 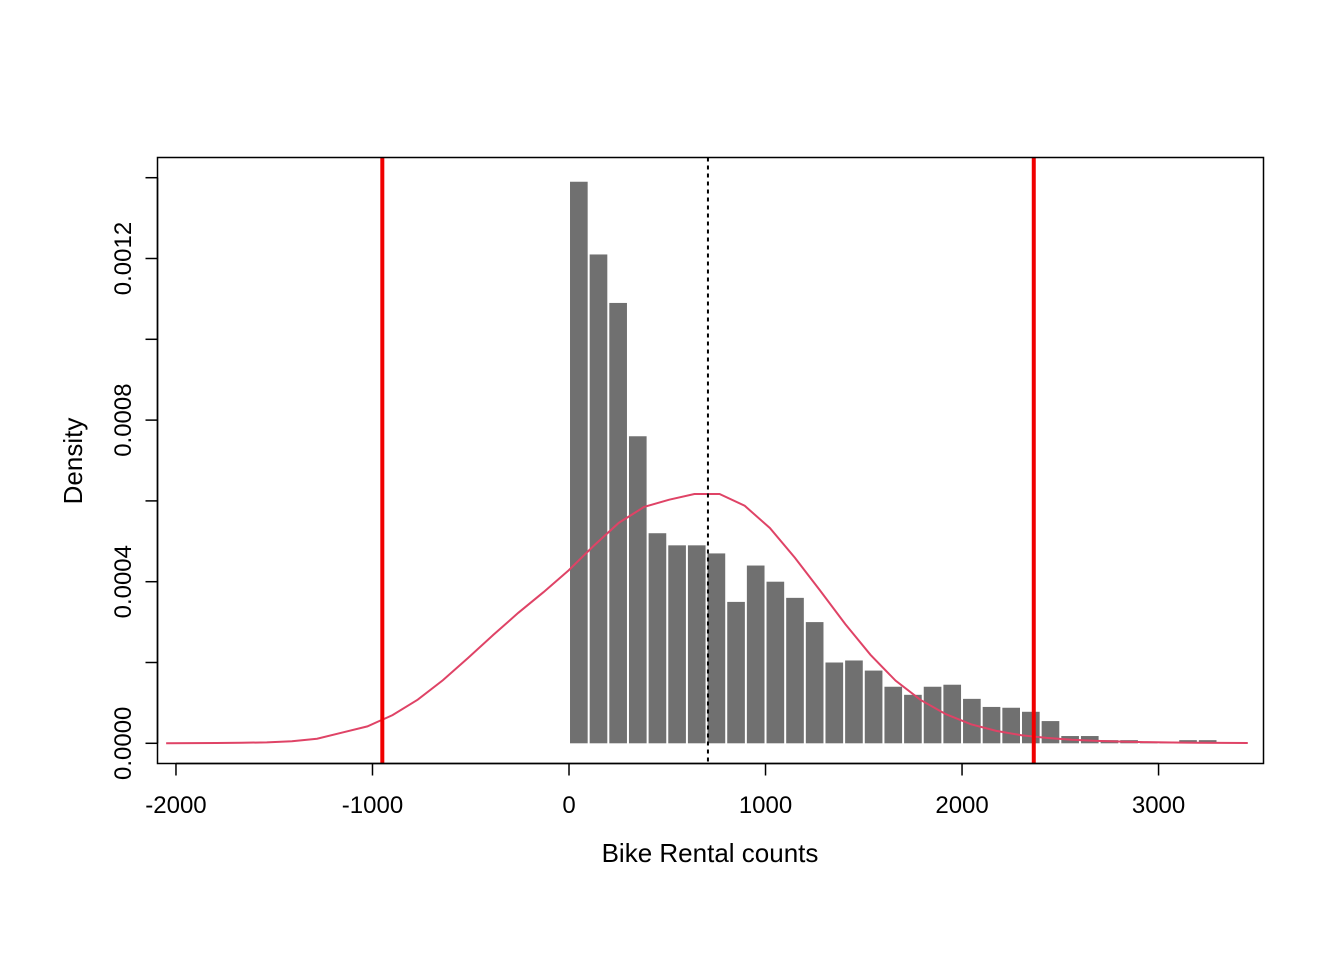 What do you see at coordinates (134, 478) in the screenshot?
I see `y-axis: 0.0000 0.0004 0.0008 0.0012` at bounding box center [134, 478].